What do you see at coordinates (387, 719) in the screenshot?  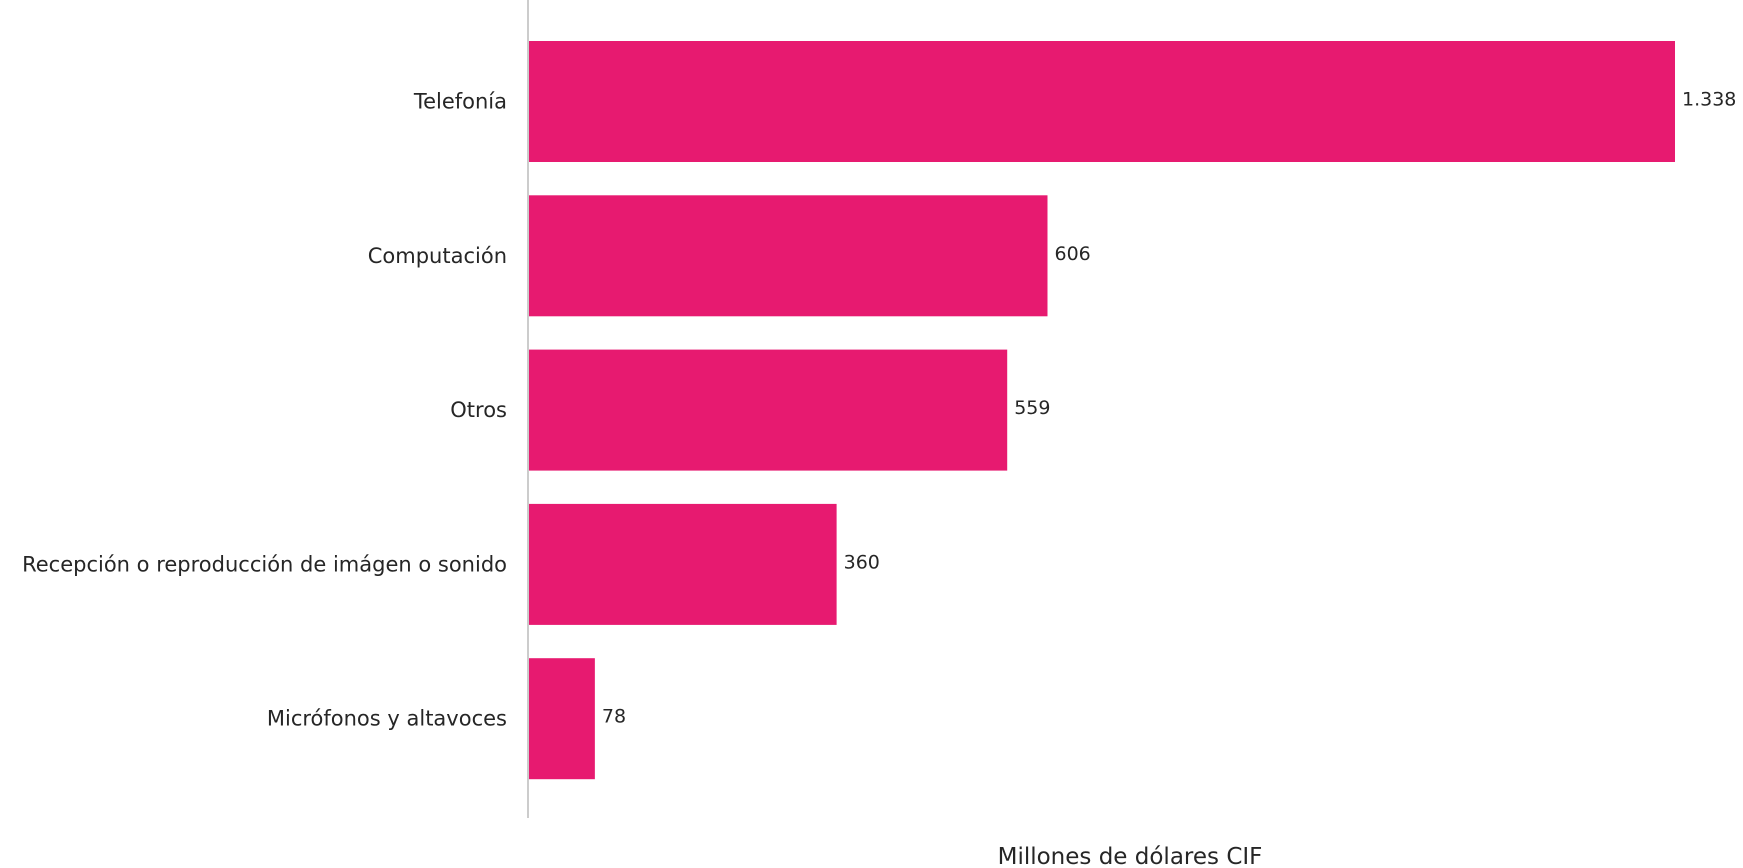 I see `category-label: Micrófonos y altavoces` at bounding box center [387, 719].